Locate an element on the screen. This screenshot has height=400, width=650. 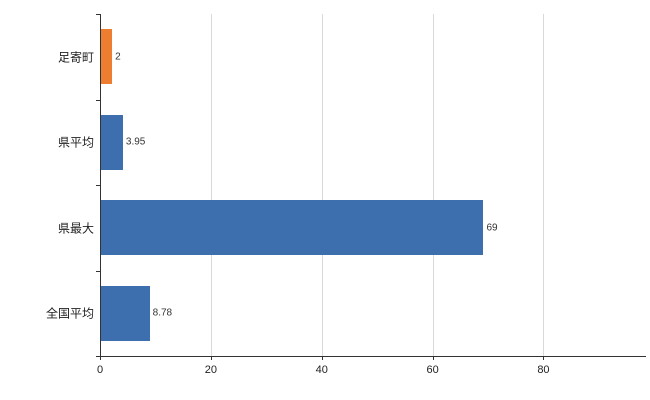
category-label-県最大: 県最大 is located at coordinates (75, 228).